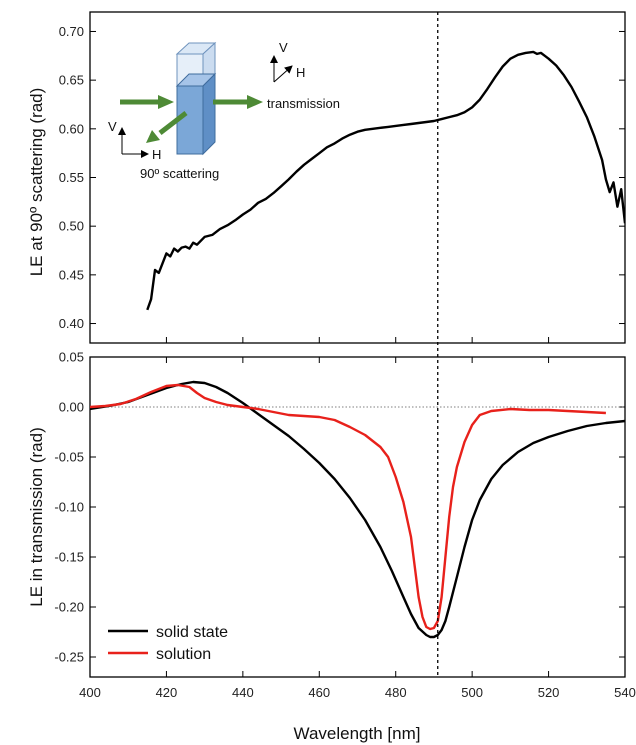  Describe the element at coordinates (357, 733) in the screenshot. I see `x-axis-title: Wavelength [nm]` at that location.